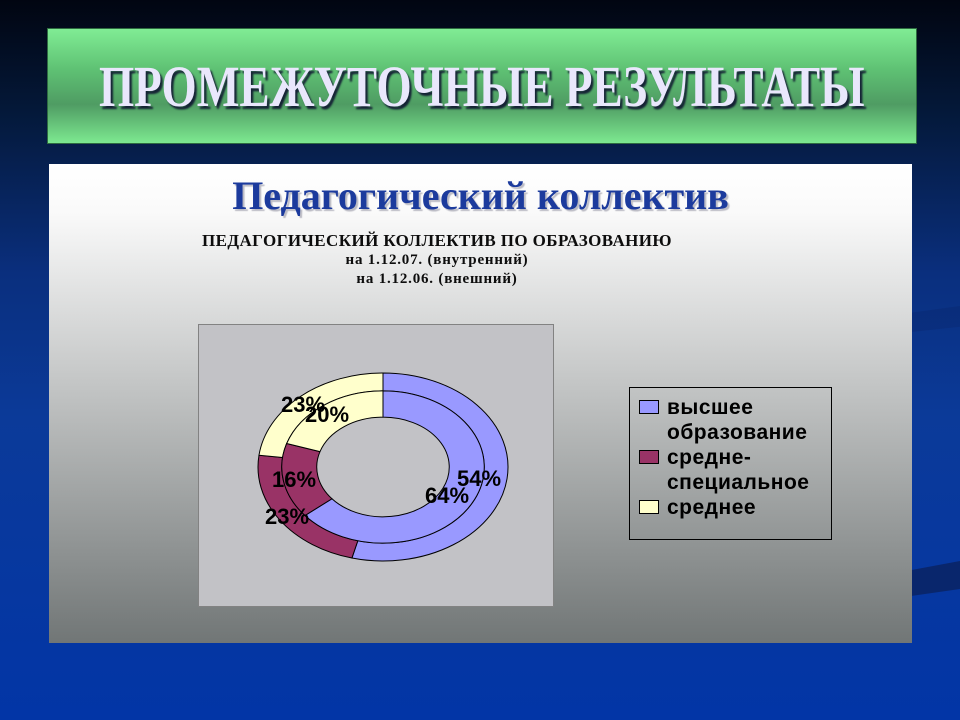 The image size is (960, 720). What do you see at coordinates (712, 507) in the screenshot?
I see `legend-label: среднее` at bounding box center [712, 507].